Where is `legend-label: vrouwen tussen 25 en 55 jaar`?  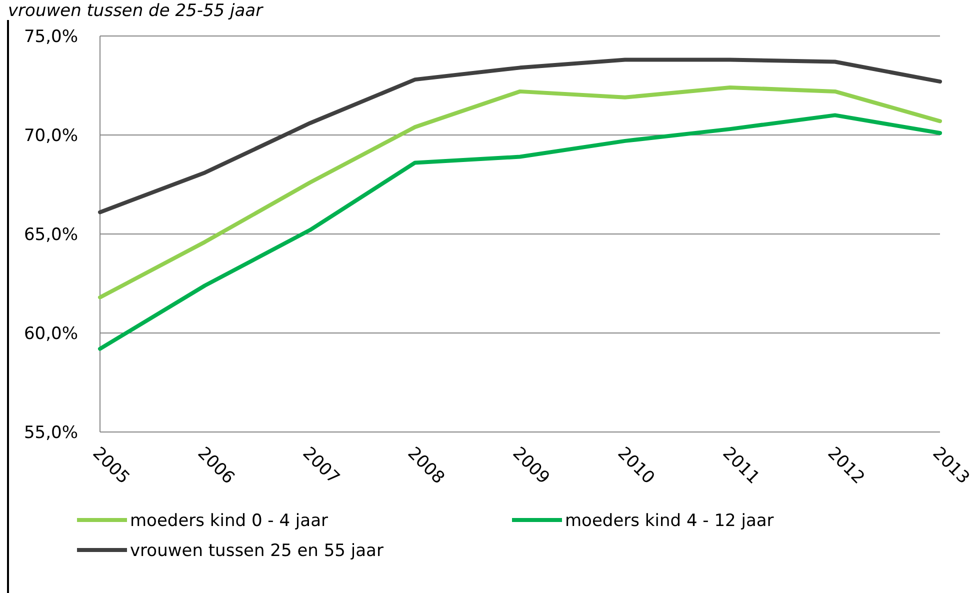 legend-label: vrouwen tussen 25 en 55 jaar is located at coordinates (257, 550).